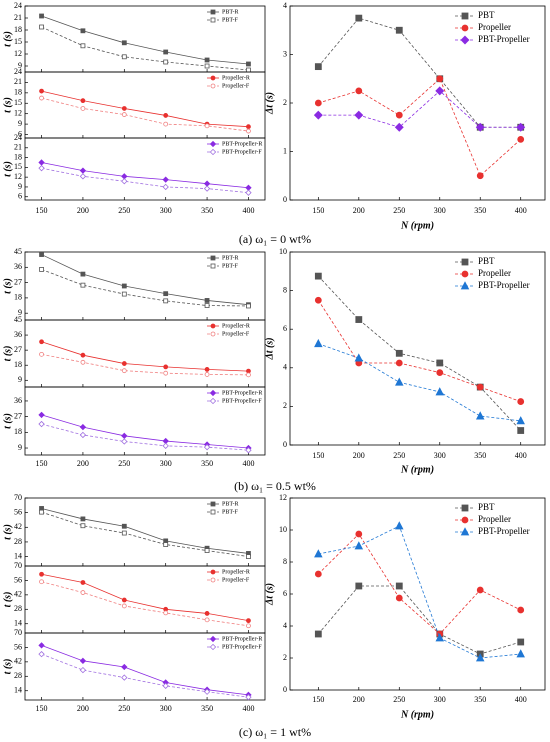 The image size is (550, 742). What do you see at coordinates (18, 281) in the screenshot?
I see `y-tick-label: 27` at bounding box center [18, 281].